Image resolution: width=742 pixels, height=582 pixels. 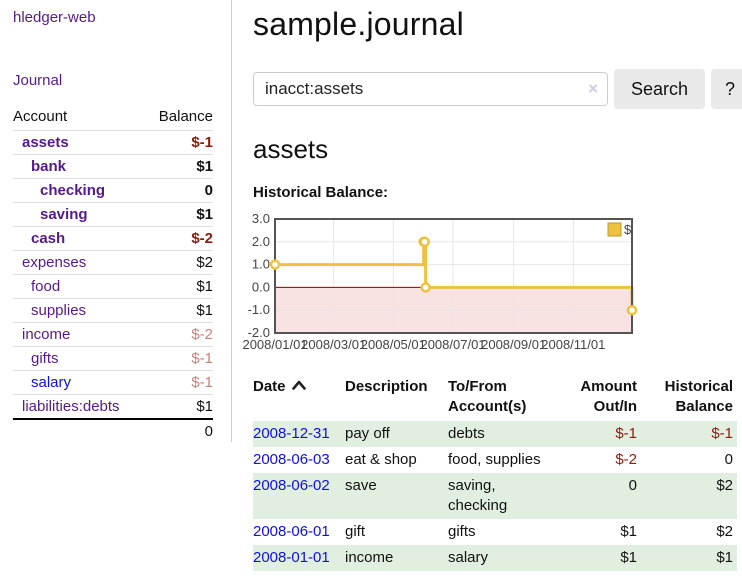 What do you see at coordinates (179, 262) in the screenshot?
I see `account-balance: $2` at bounding box center [179, 262].